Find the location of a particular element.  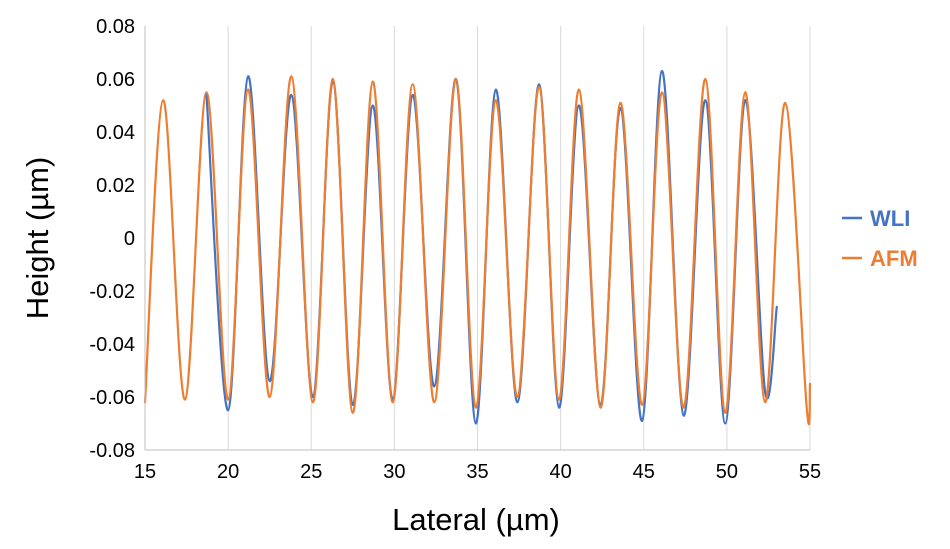

x-tick-label: 45 is located at coordinates (644, 472).